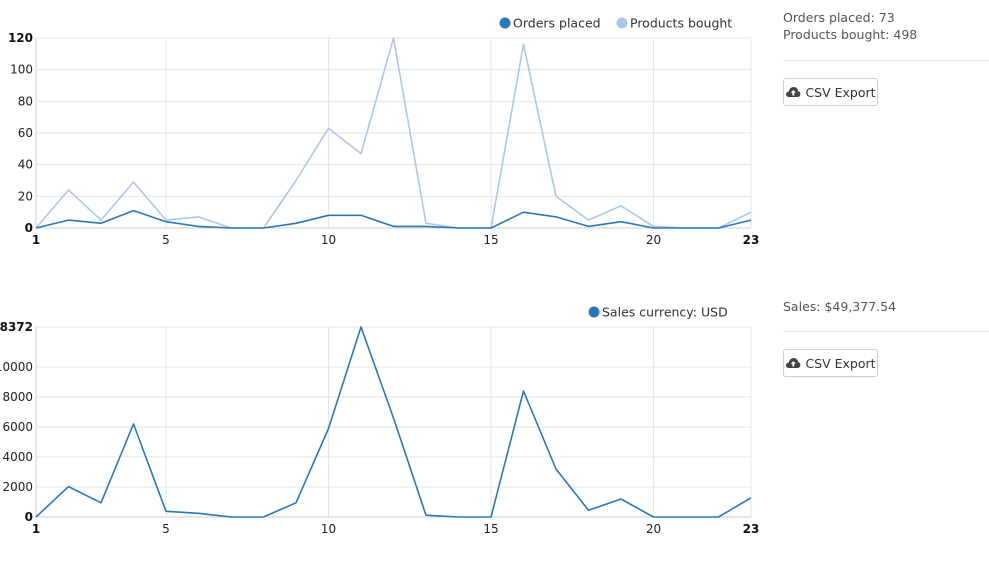  What do you see at coordinates (16, 367) in the screenshot?
I see `y-tick-label: 10000` at bounding box center [16, 367].